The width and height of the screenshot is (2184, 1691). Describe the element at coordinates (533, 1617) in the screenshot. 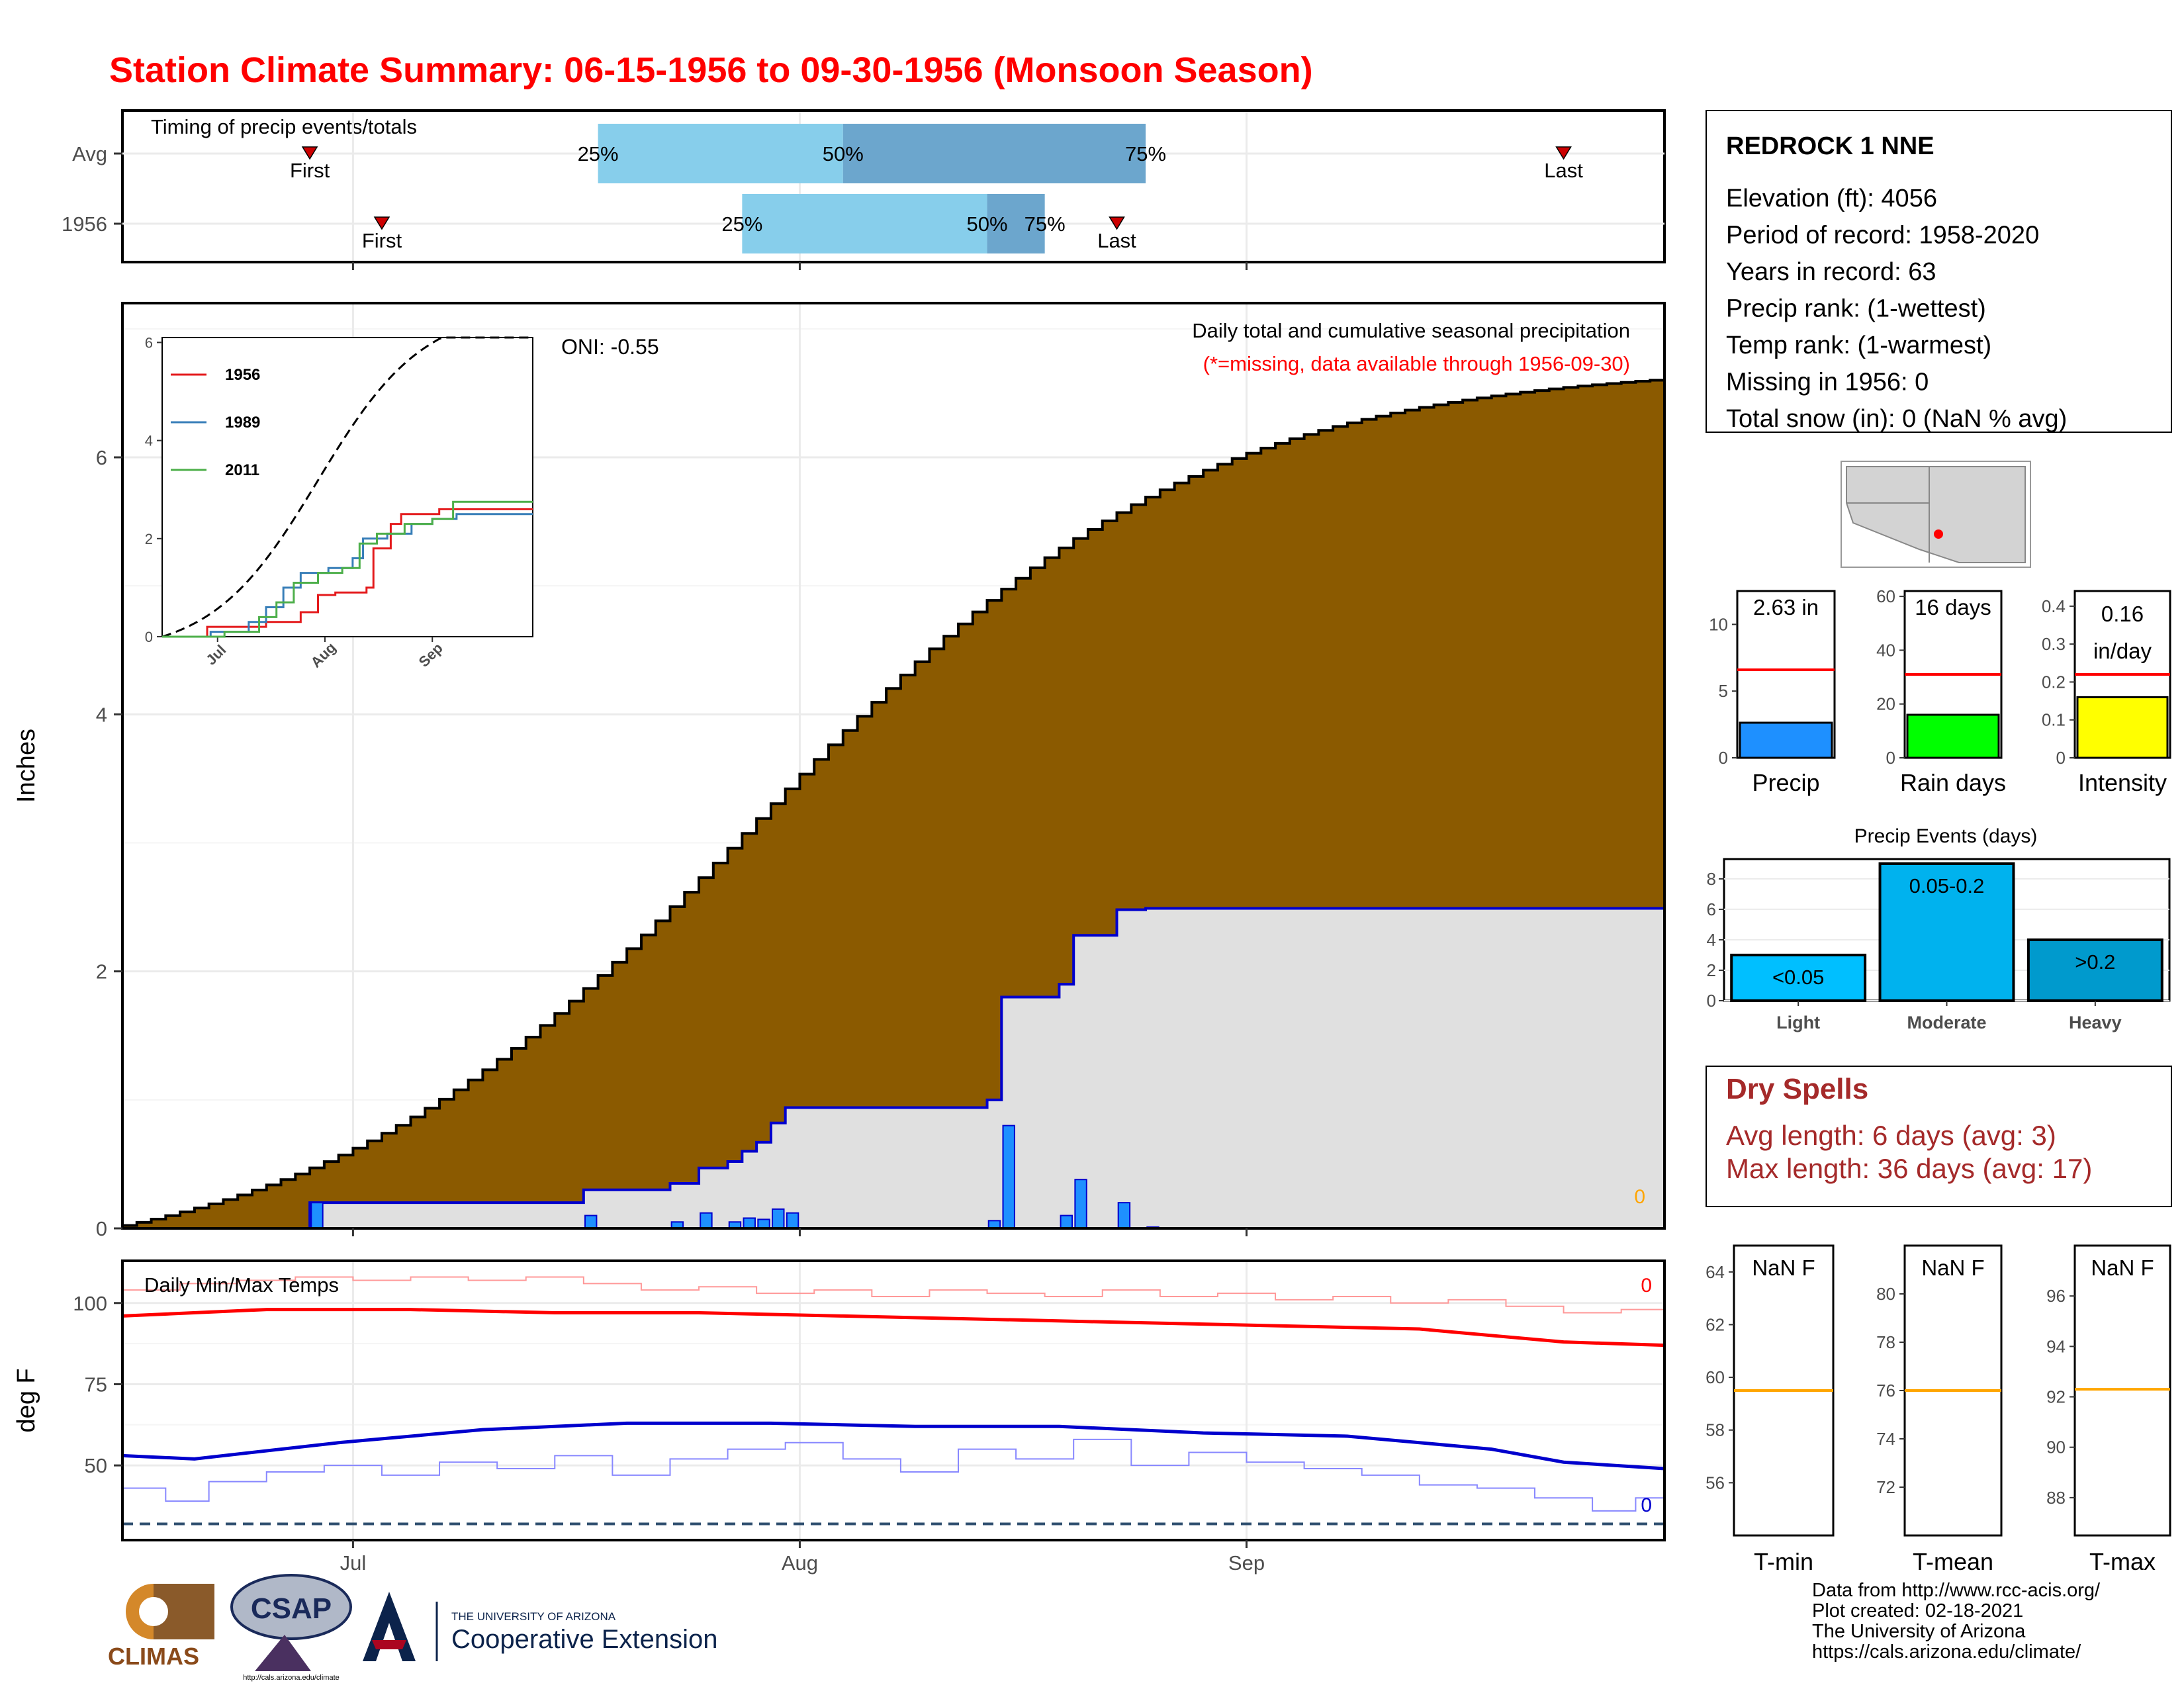

I see `ua-small-text: THE UNIVERSITY OF ARIZONA` at that location.